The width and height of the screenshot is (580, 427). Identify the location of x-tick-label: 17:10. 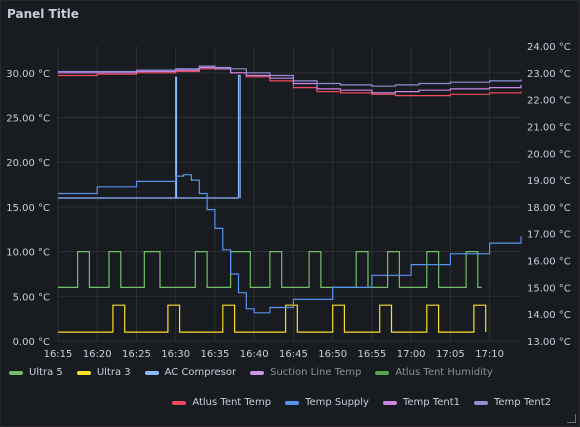
(489, 354).